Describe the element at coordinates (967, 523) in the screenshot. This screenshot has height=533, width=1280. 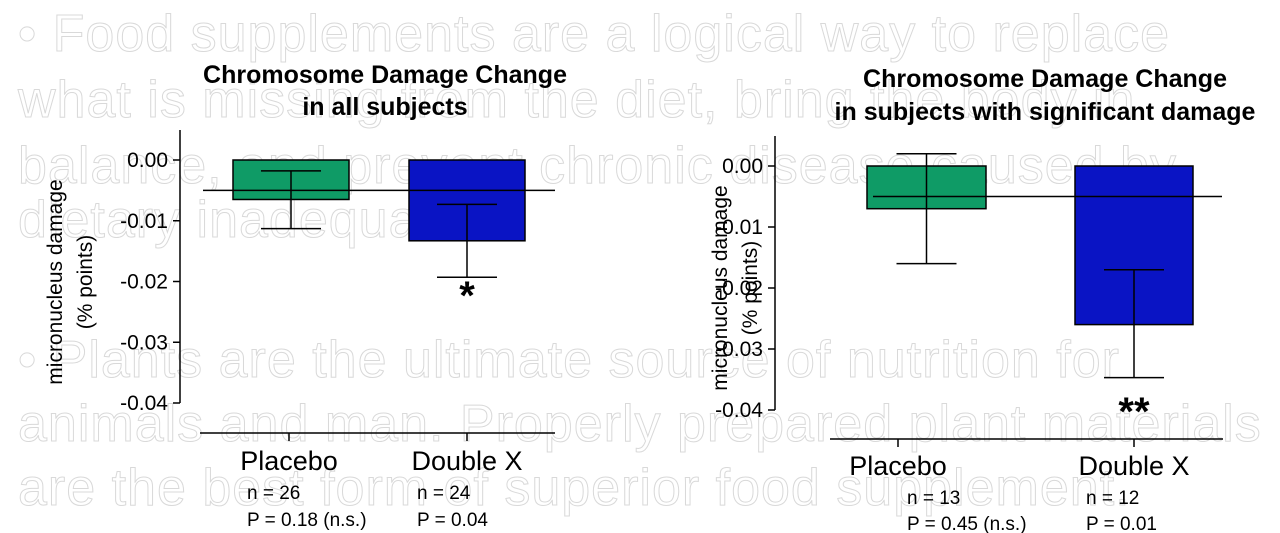
I see `stat-note: P = 0.45 (n.s.)` at that location.